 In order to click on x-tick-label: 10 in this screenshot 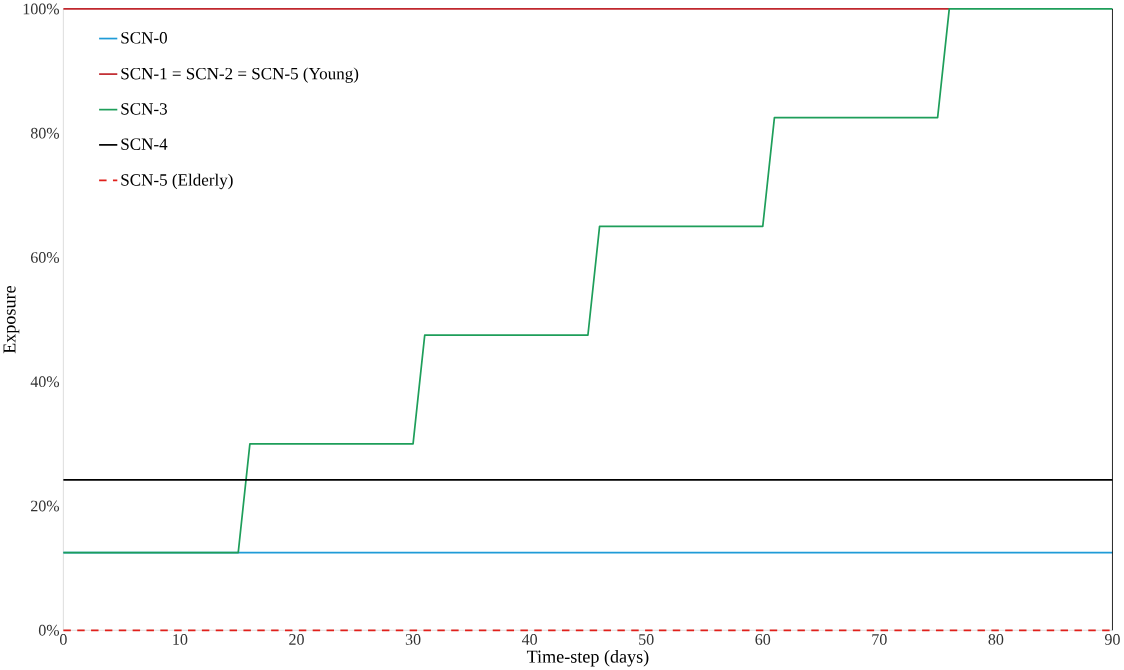, I will do `click(180, 639)`.